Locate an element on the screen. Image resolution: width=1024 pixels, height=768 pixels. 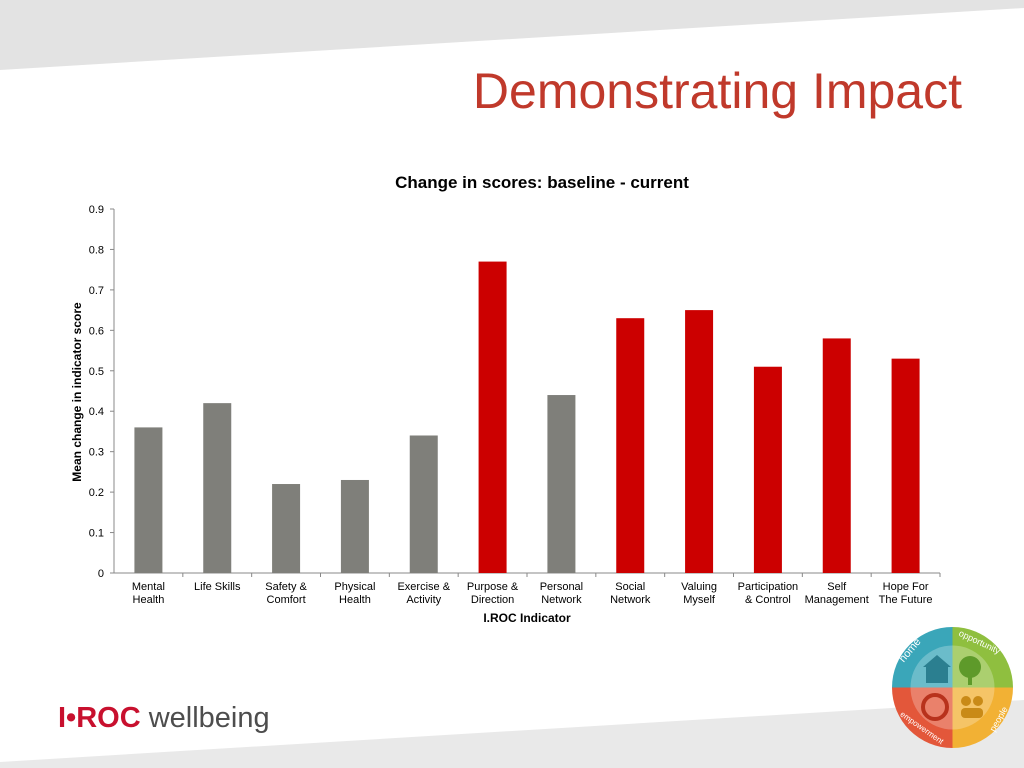
y-tick-label: 0.6 is located at coordinates (96, 331).